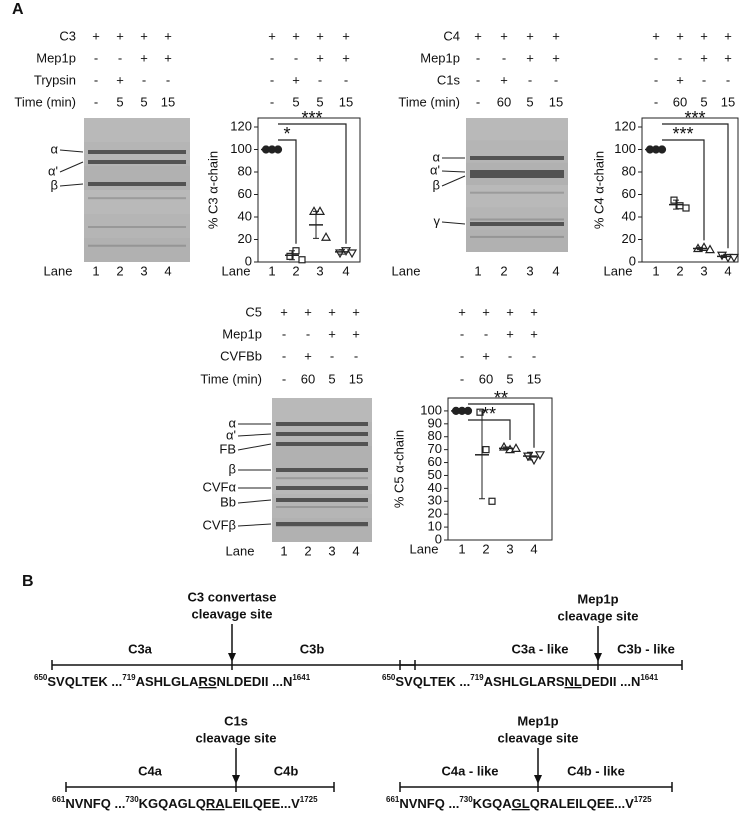 This screenshot has height=823, width=742. What do you see at coordinates (67, 35) in the screenshot?
I see `condition-label: C3` at bounding box center [67, 35].